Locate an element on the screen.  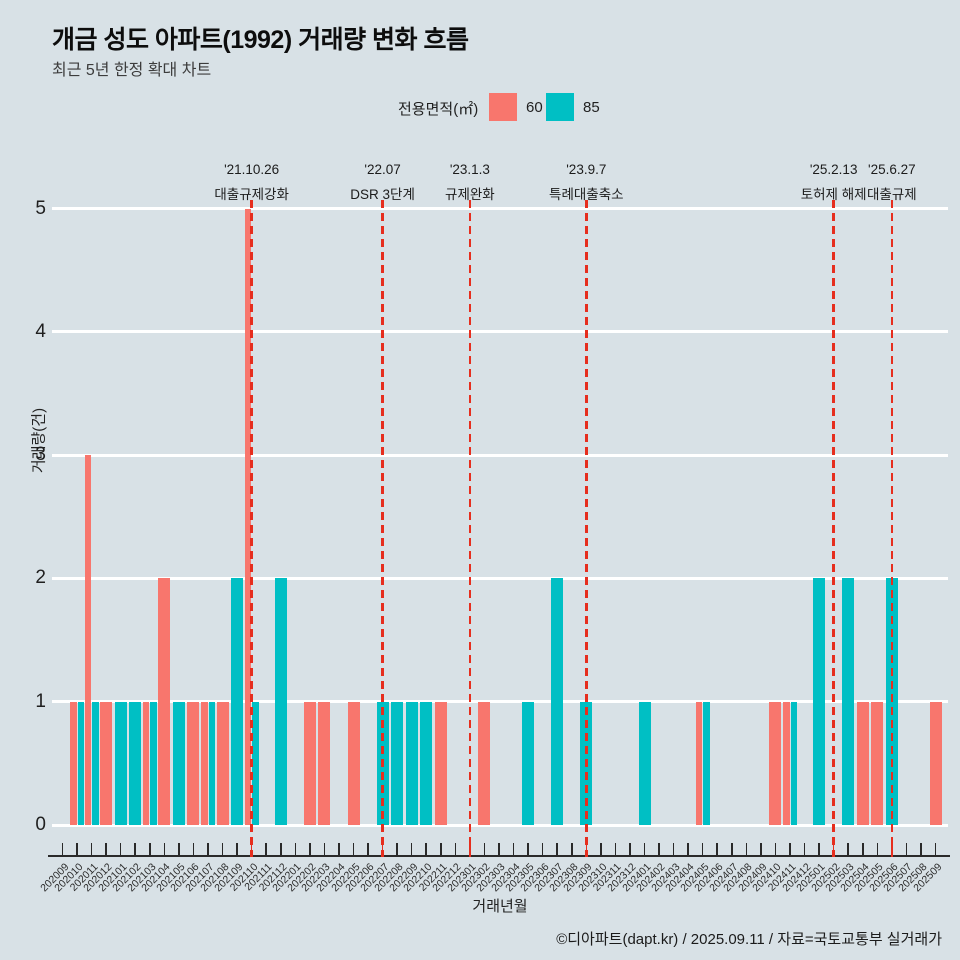
x-axis-line is located at coordinates (499, 856).